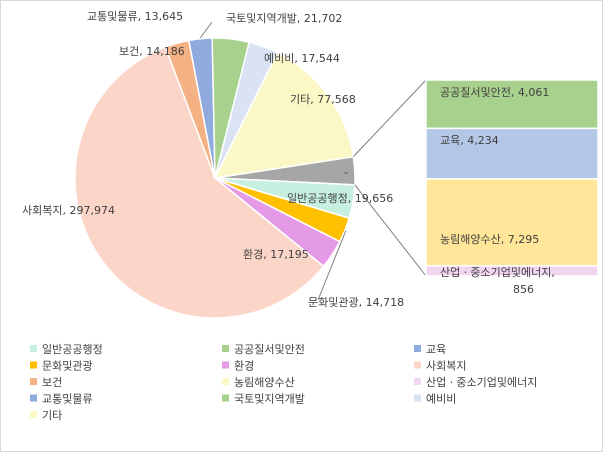  Describe the element at coordinates (497, 281) in the screenshot. I see `bar-label-산업-중소기업및에너지: 산업ㆍ중소기업및에너지, 856` at that location.